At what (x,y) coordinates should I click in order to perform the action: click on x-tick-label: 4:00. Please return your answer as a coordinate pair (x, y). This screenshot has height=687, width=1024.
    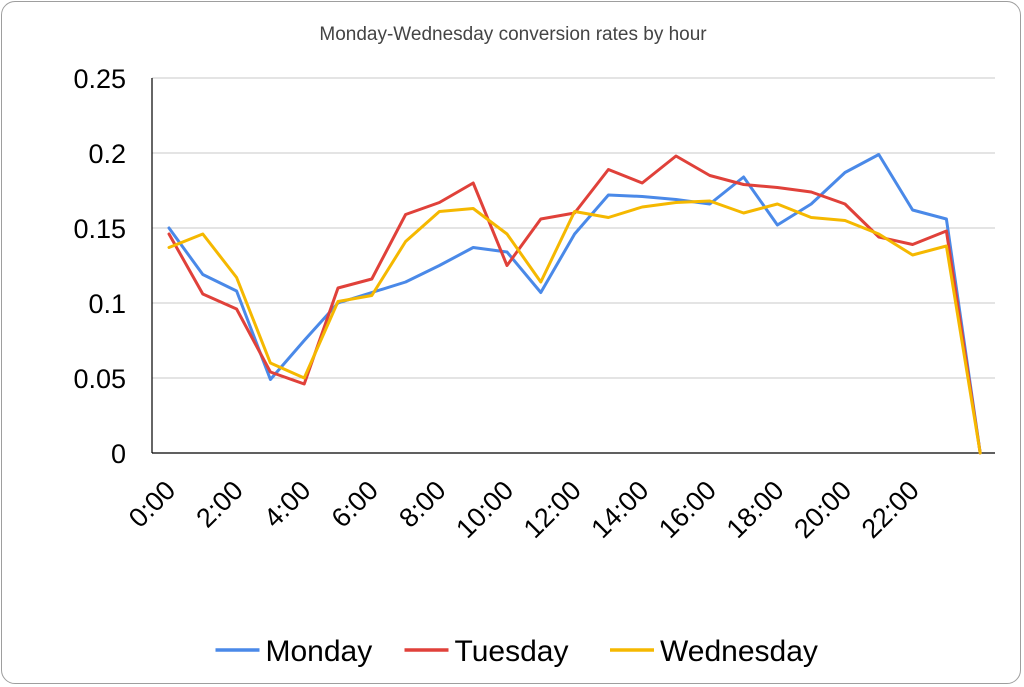
    Looking at the image, I should click on (287, 504).